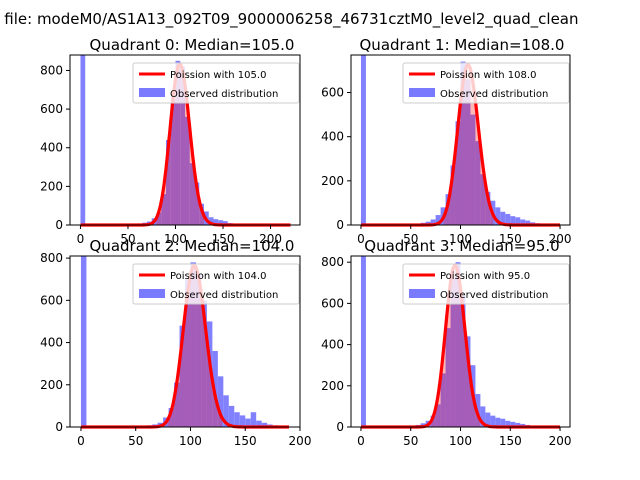  I want to click on bars-group, so click(185, 341).